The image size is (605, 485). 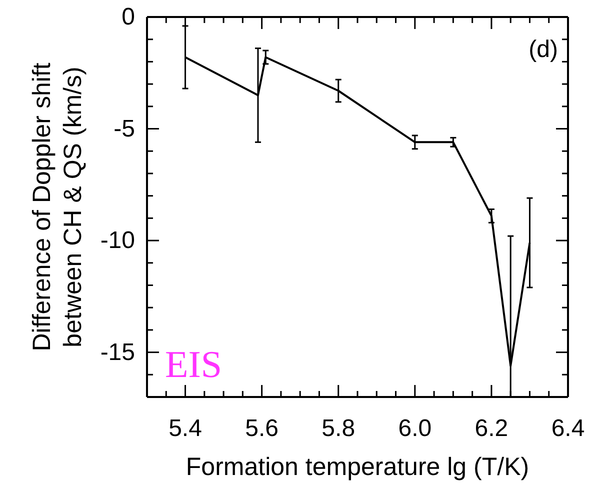 I want to click on y-tick-label: 0, so click(x=128, y=17).